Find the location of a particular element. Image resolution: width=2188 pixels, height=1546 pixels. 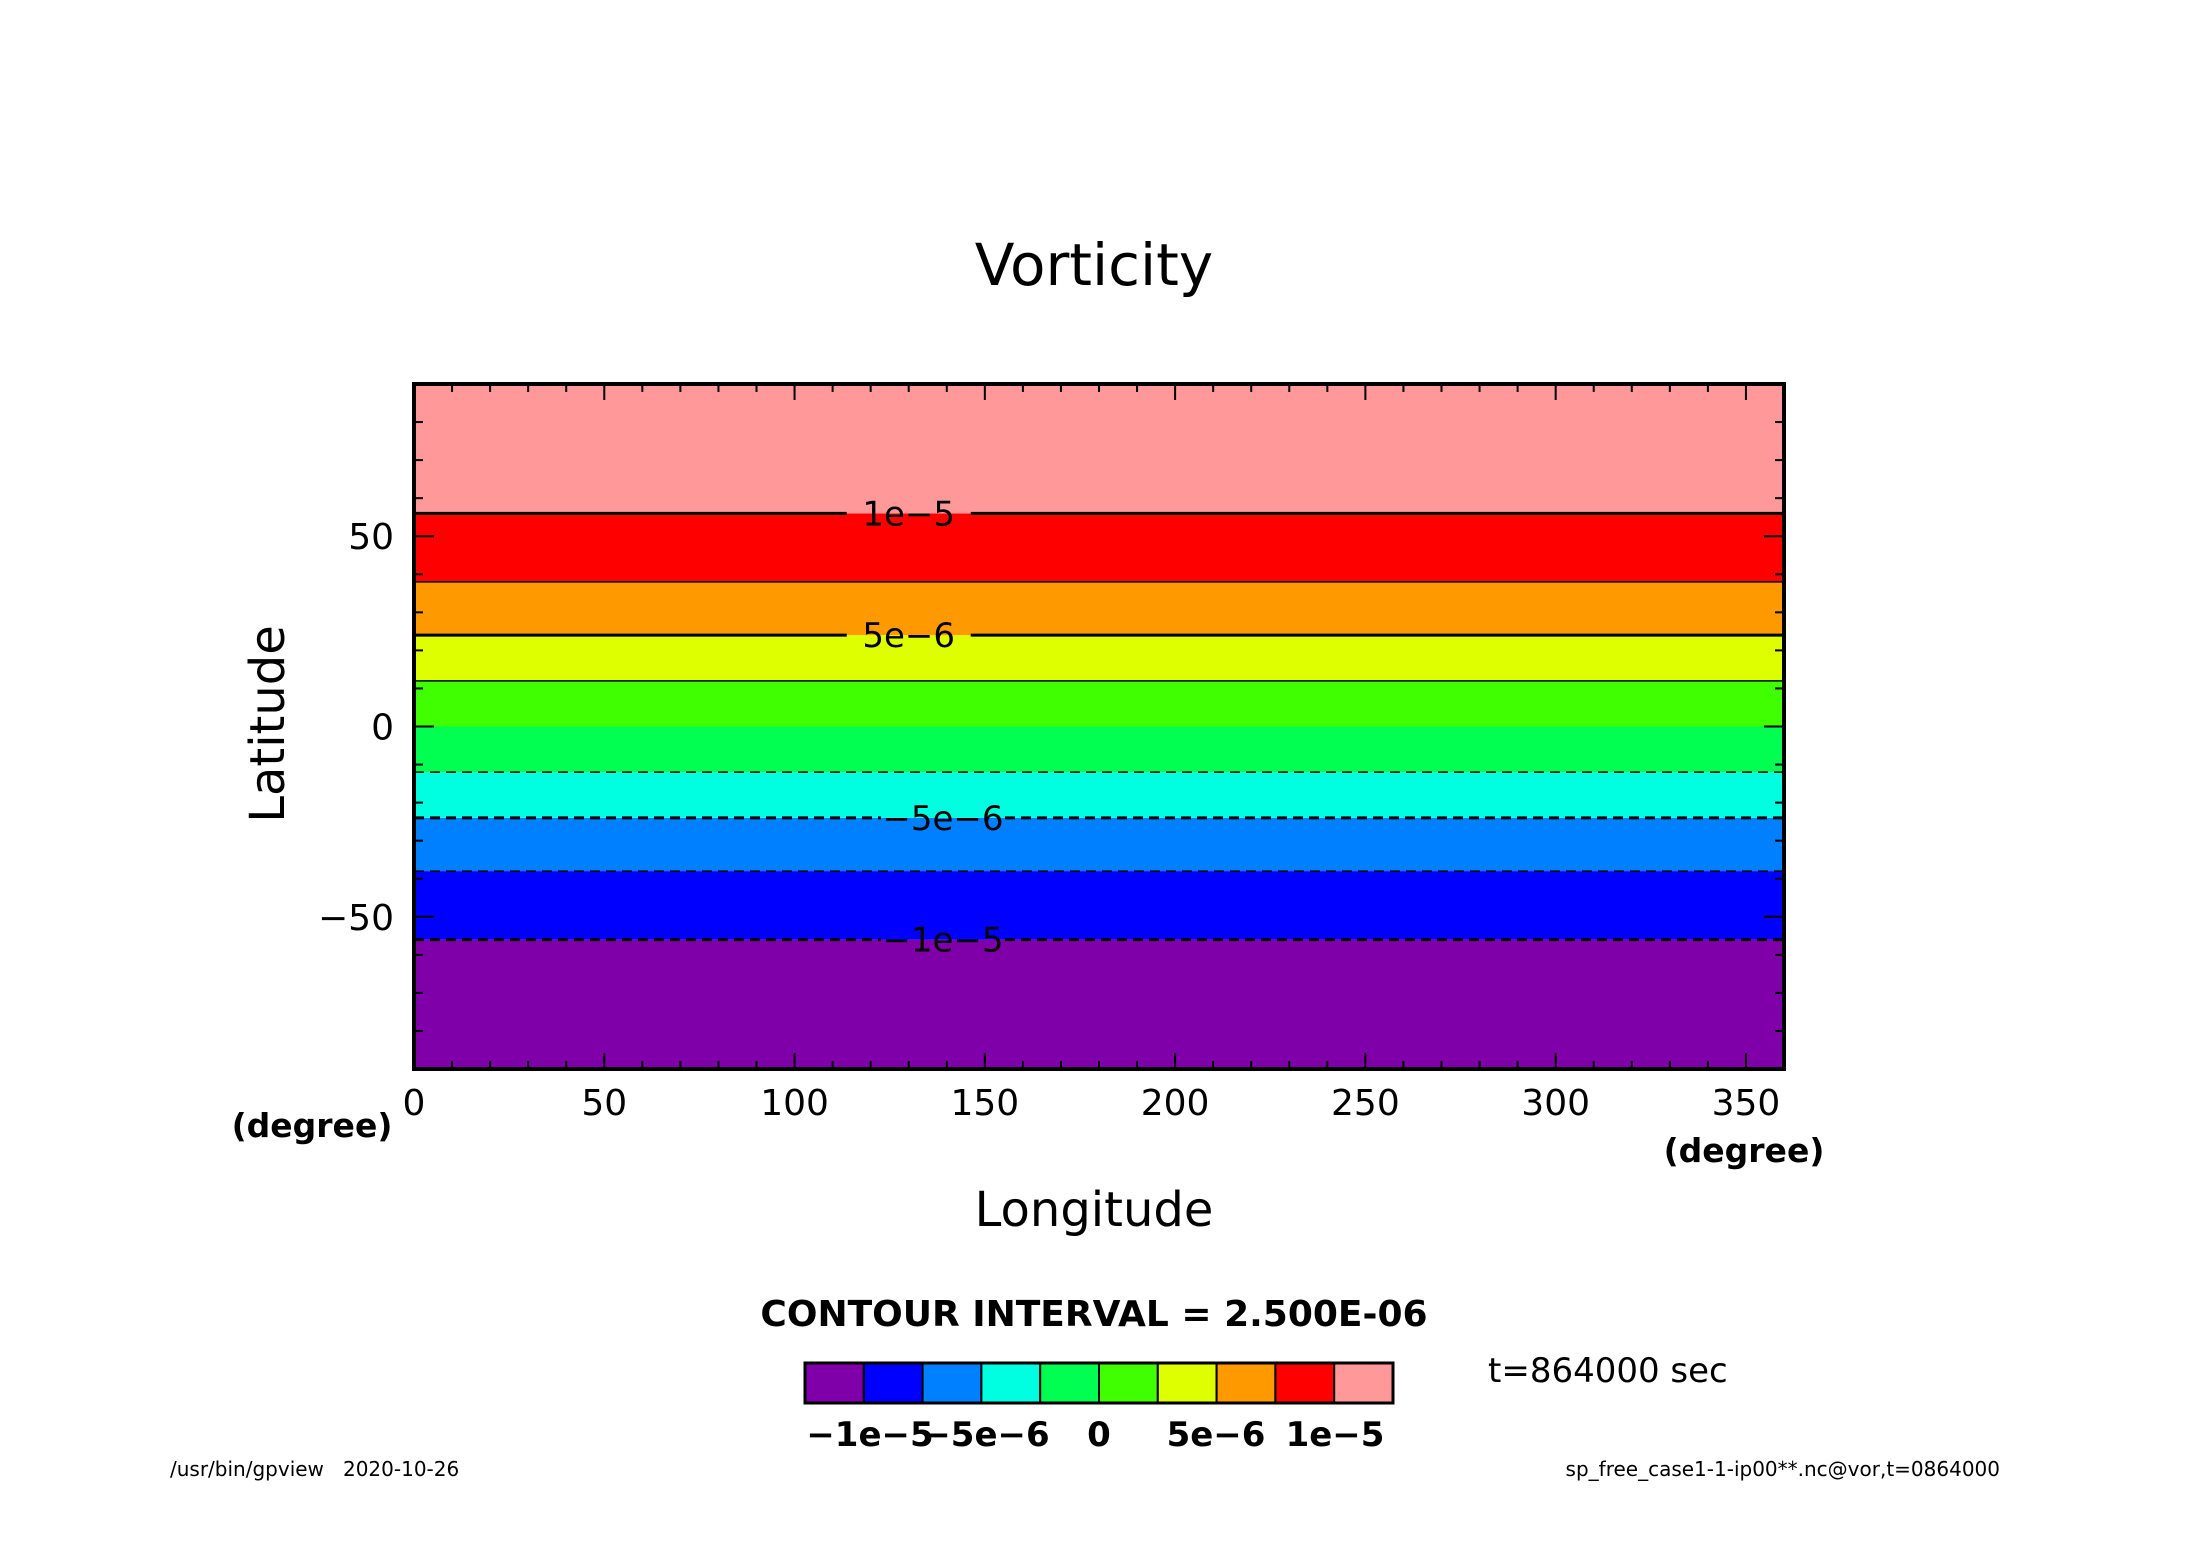

contour-label-0: 1e−5 is located at coordinates (908, 514).